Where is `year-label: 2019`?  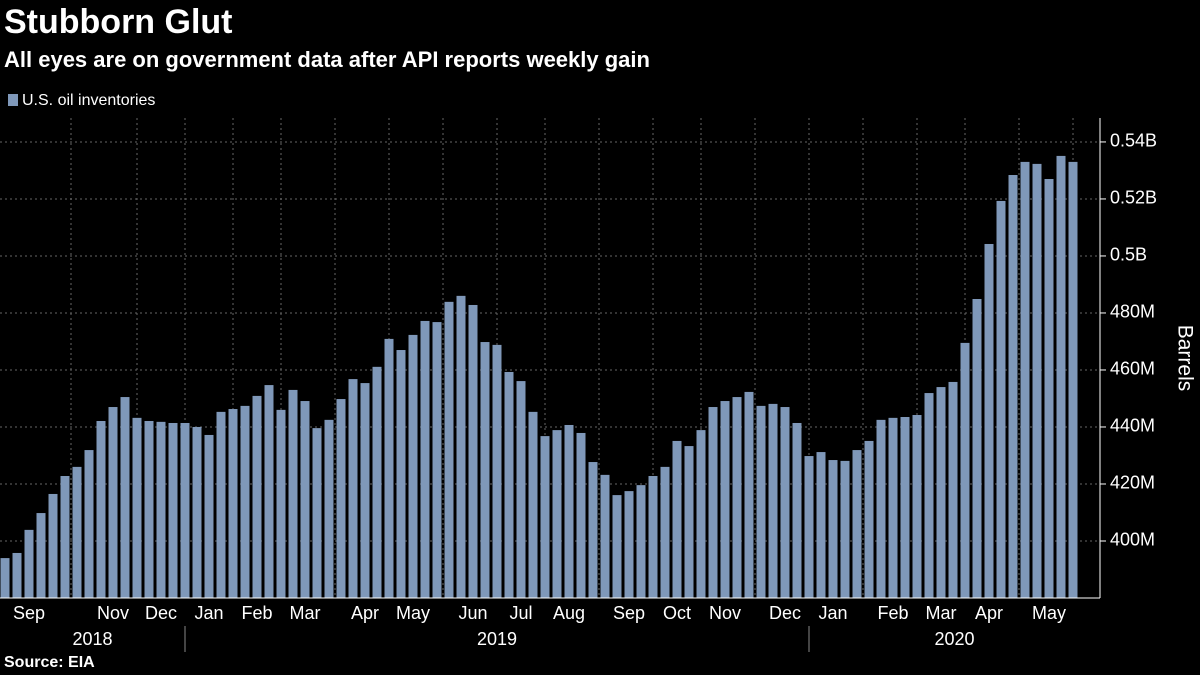
year-label: 2019 is located at coordinates (497, 639).